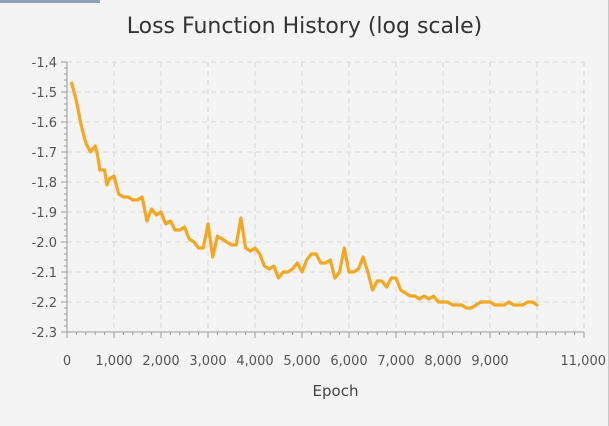 The image size is (609, 426). What do you see at coordinates (254, 361) in the screenshot?
I see `x-tick-label: 4,000` at bounding box center [254, 361].